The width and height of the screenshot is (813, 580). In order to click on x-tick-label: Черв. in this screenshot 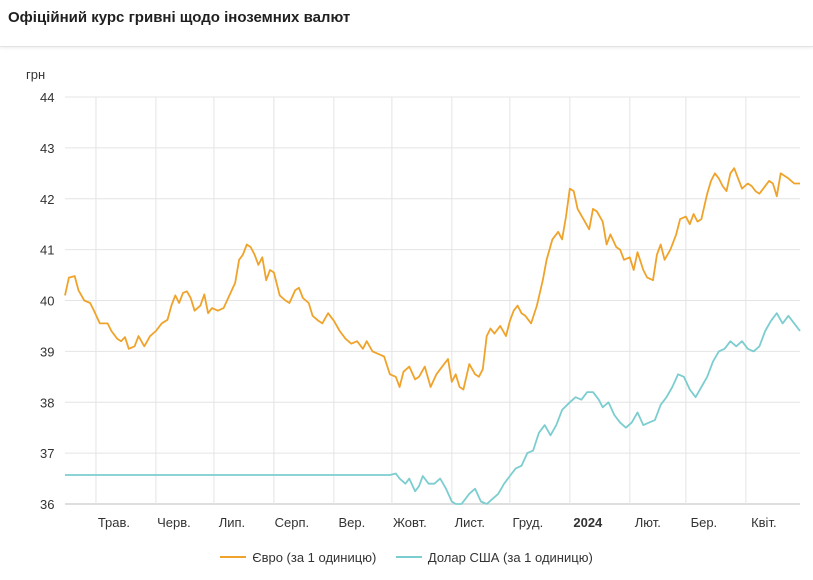, I will do `click(174, 522)`.